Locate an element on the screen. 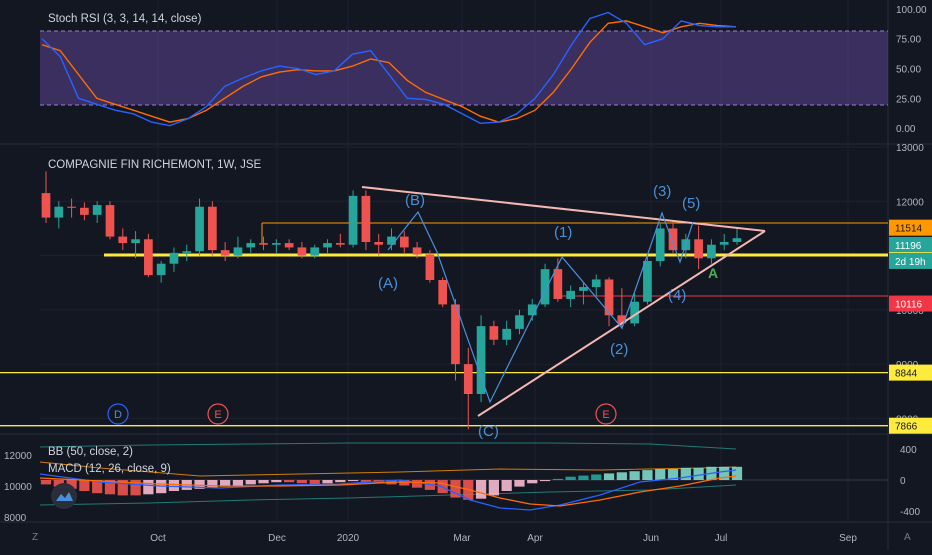 The height and width of the screenshot is (555, 932). event-marker-earnings-2-label: E is located at coordinates (605, 415).